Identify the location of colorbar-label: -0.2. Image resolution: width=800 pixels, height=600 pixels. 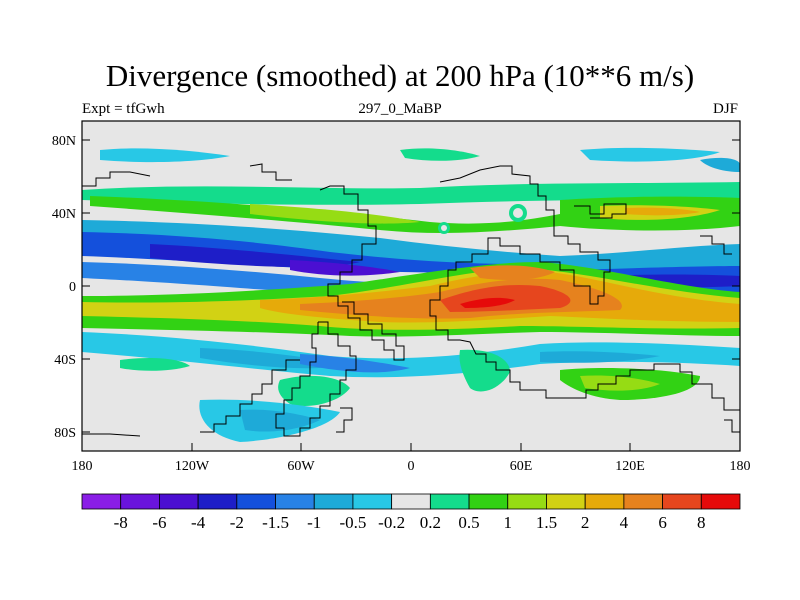
(391, 522).